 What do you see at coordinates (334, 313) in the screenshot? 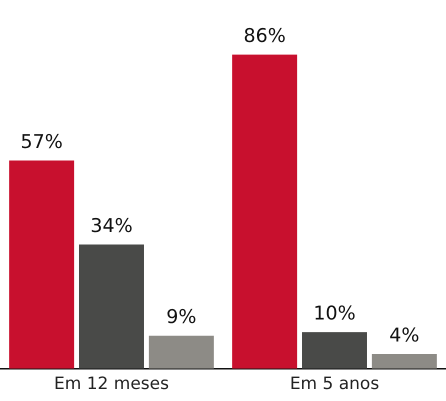
I see `data-label: 10%` at bounding box center [334, 313].